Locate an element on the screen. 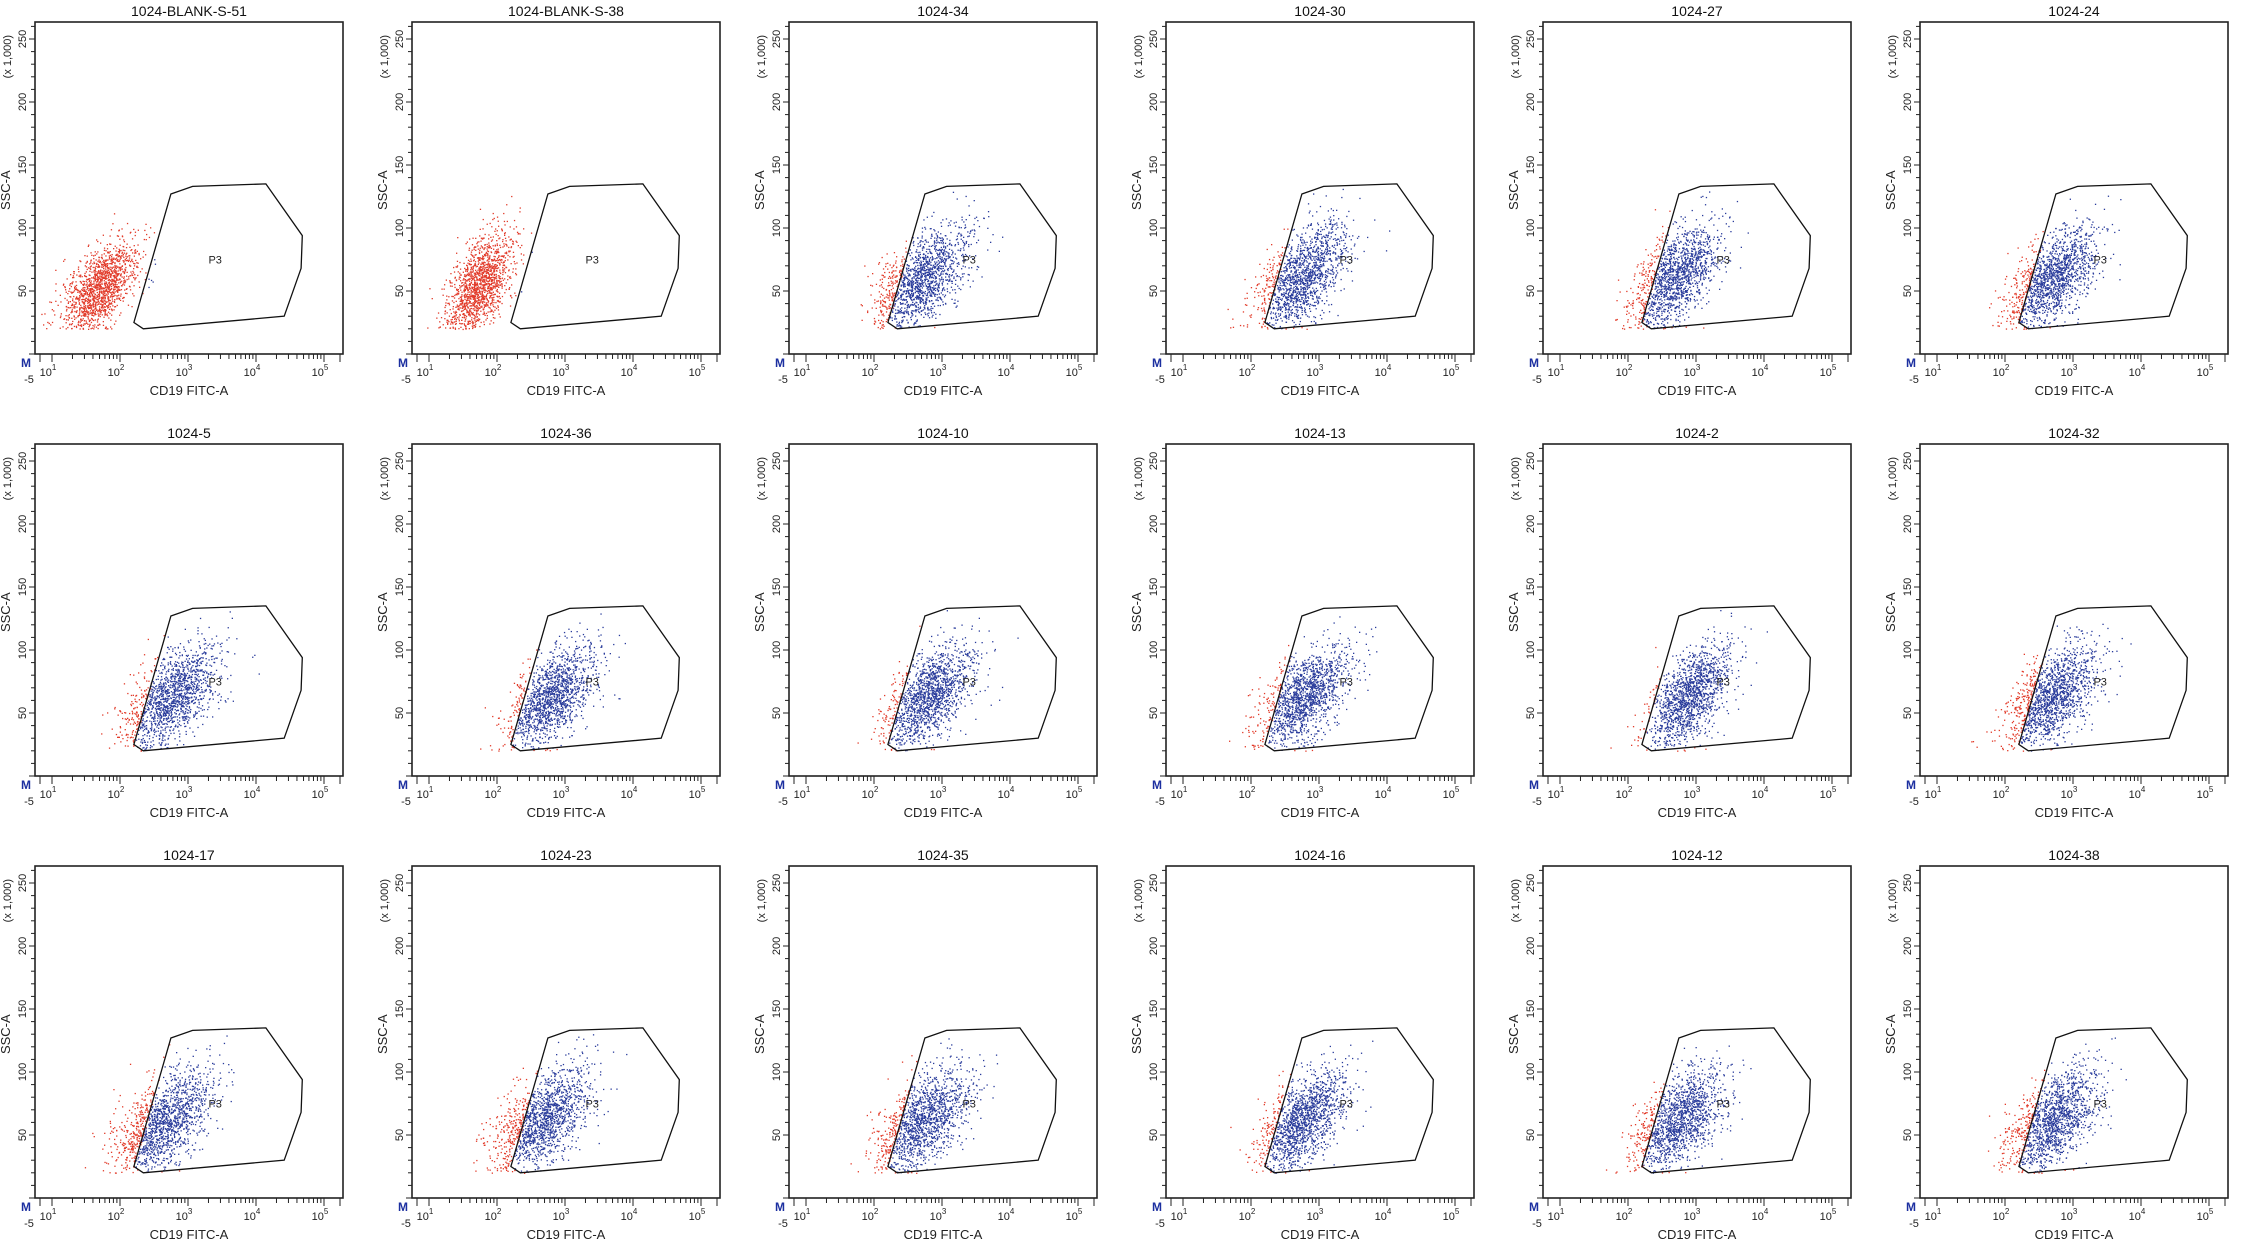 The image size is (2244, 1253). y-tick-label: 100 is located at coordinates (23, 228).